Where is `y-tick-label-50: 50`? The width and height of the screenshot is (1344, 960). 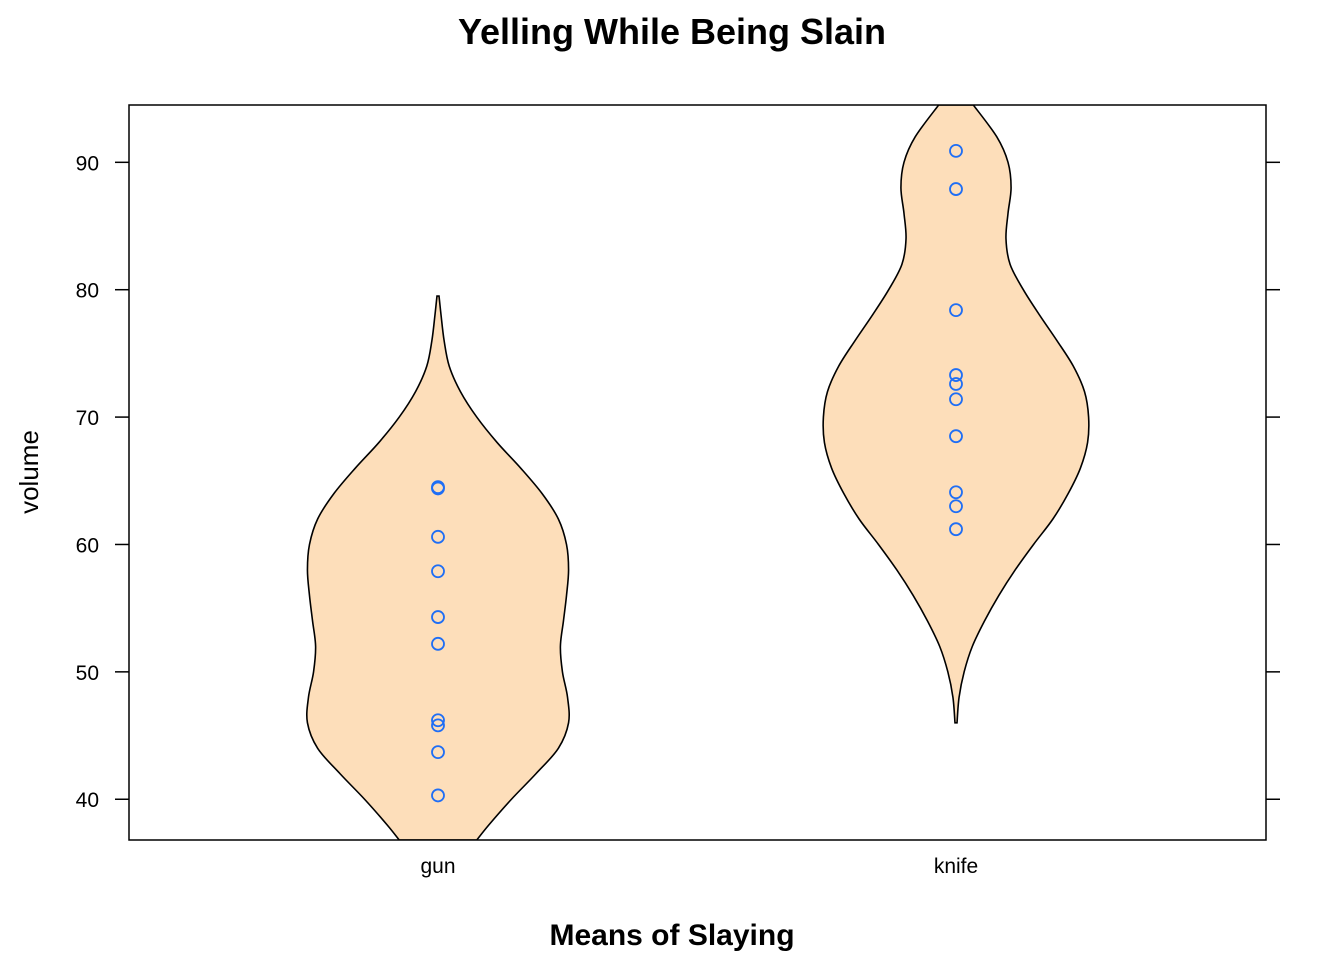
y-tick-label-50: 50 is located at coordinates (87, 673).